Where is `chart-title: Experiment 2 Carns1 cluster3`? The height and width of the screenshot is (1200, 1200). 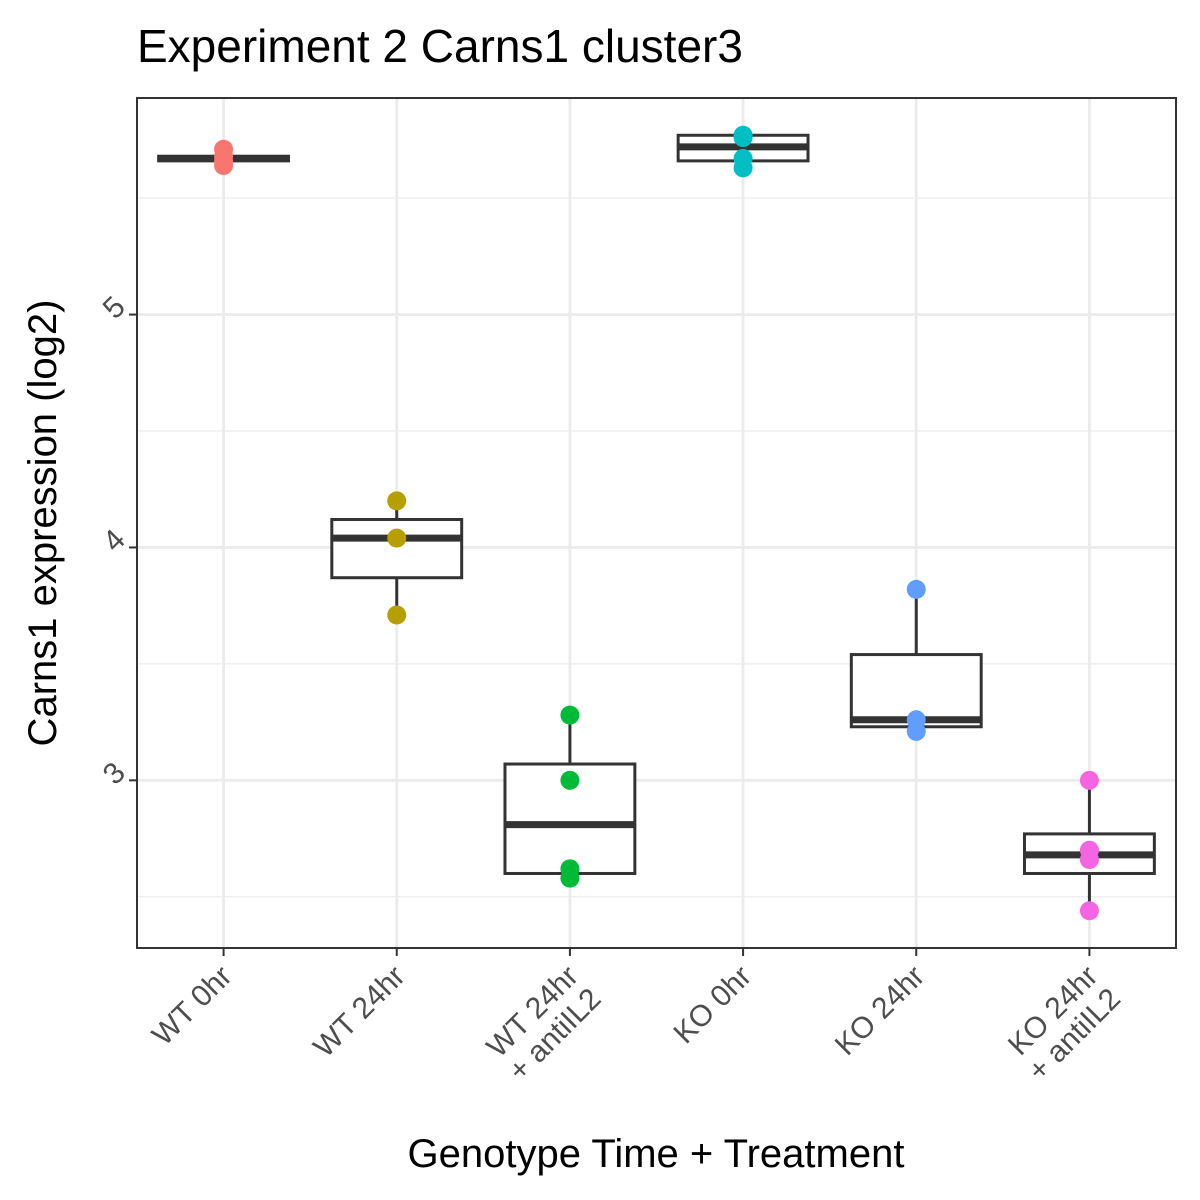
chart-title: Experiment 2 Carns1 cluster3 is located at coordinates (440, 46).